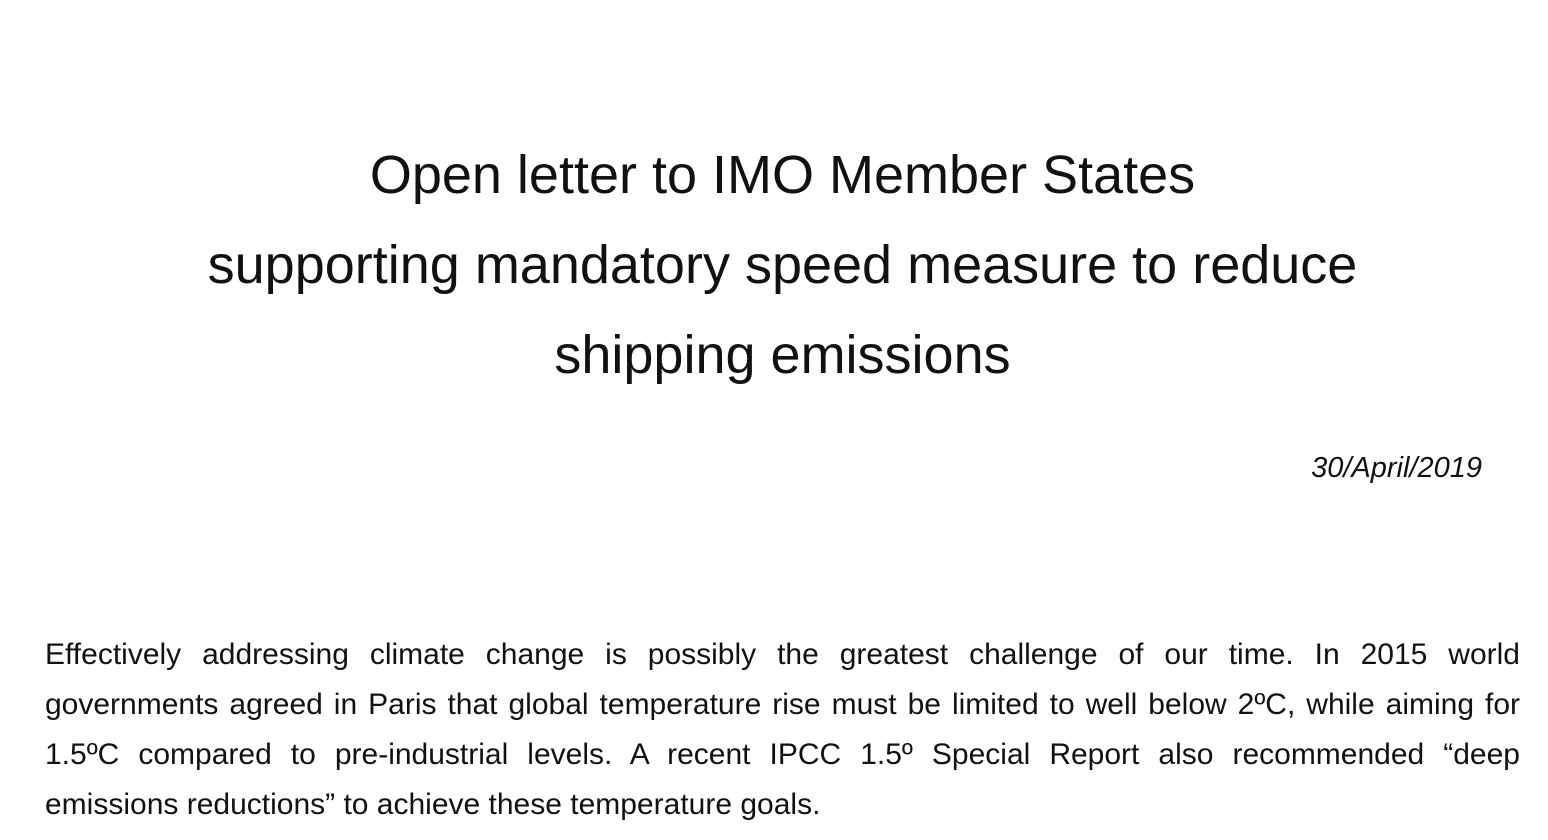 The image size is (1548, 840). Describe the element at coordinates (1396, 468) in the screenshot. I see `letter-date: 30/April/2019` at that location.